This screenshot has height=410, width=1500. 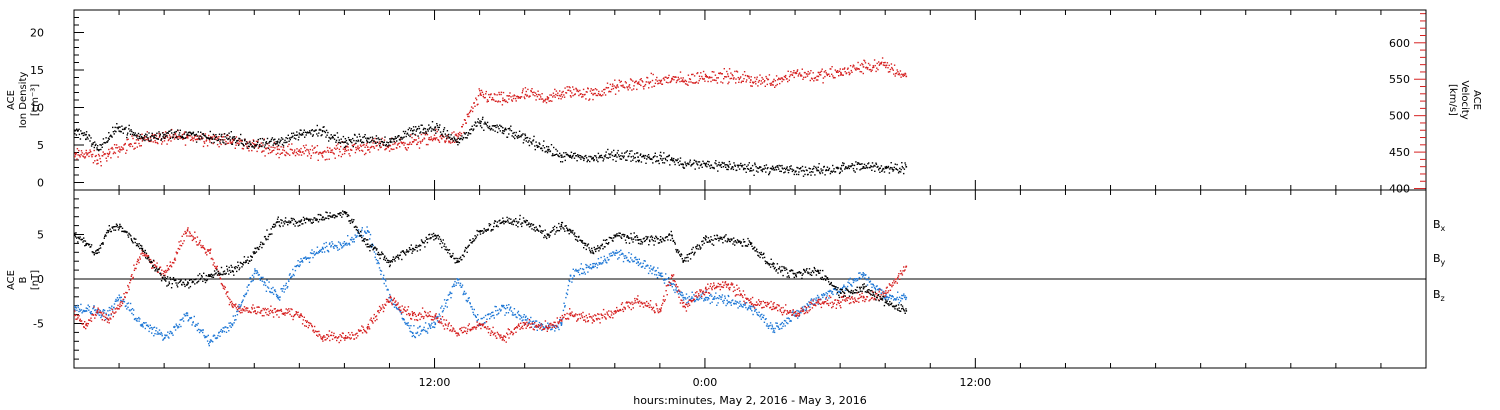 I want to click on top-right-title-ace: ACE, so click(x=1476, y=100).